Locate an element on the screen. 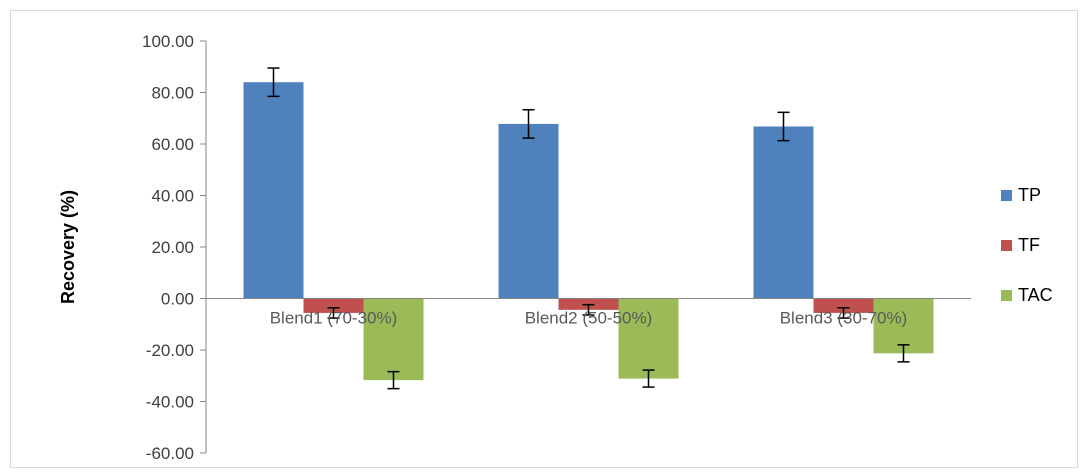  x-category-label: Blend3 (30-70%) is located at coordinates (844, 318).